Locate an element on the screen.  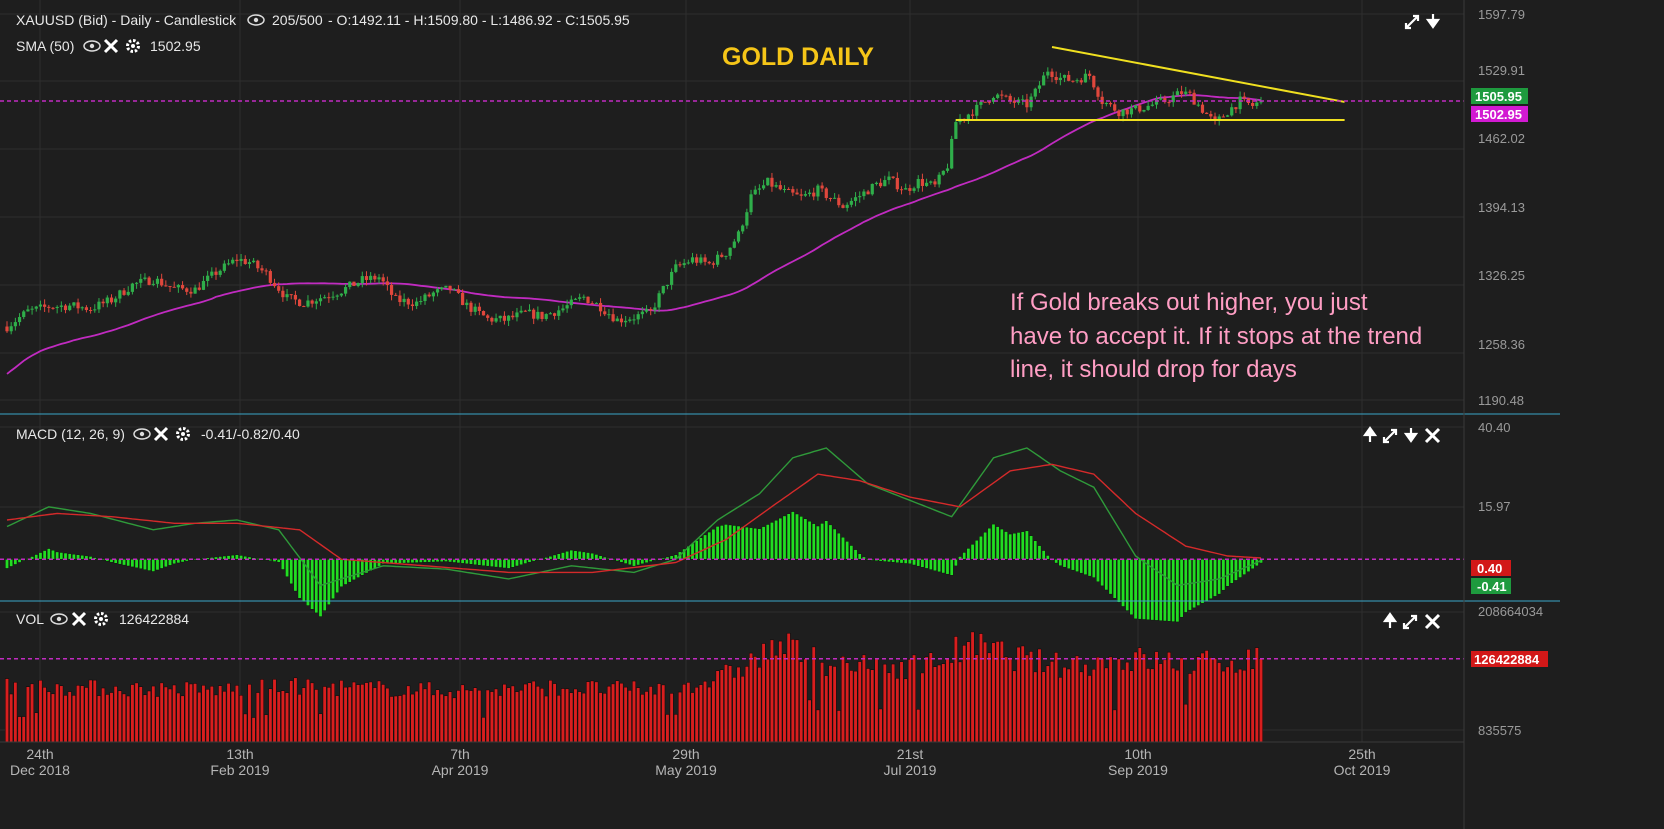
macd-close-icon is located at coordinates (161, 434).